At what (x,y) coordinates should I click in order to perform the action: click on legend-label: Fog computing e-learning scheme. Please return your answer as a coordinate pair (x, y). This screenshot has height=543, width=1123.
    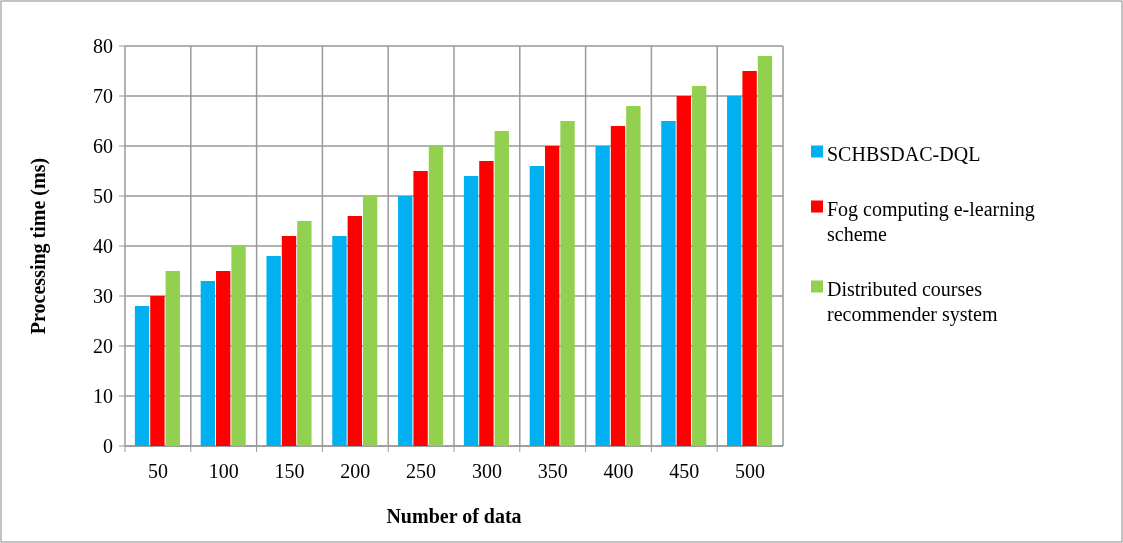
    Looking at the image, I should click on (931, 221).